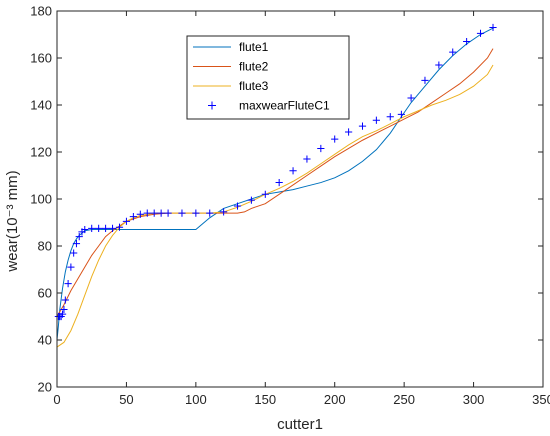  What do you see at coordinates (41, 11) in the screenshot?
I see `y-tick-label: 180` at bounding box center [41, 11].